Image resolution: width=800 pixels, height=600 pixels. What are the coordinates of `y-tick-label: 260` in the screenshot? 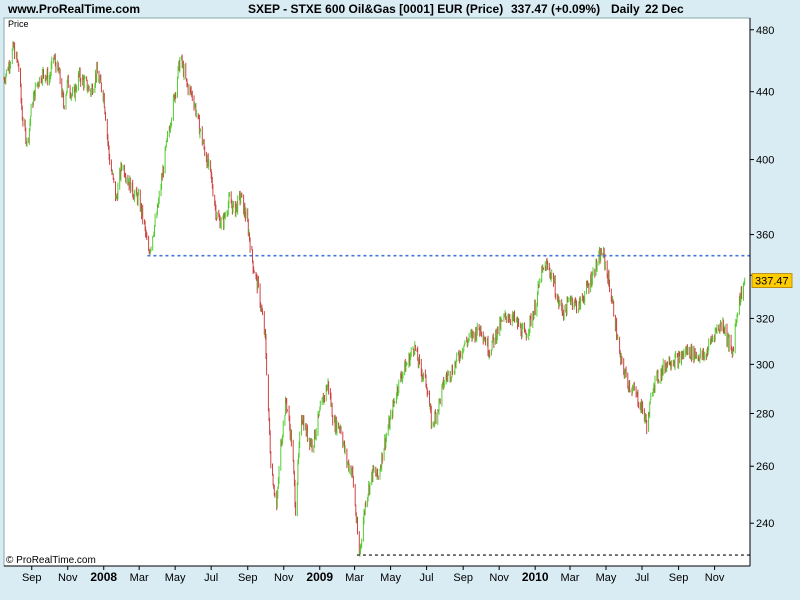 It's located at (765, 467).